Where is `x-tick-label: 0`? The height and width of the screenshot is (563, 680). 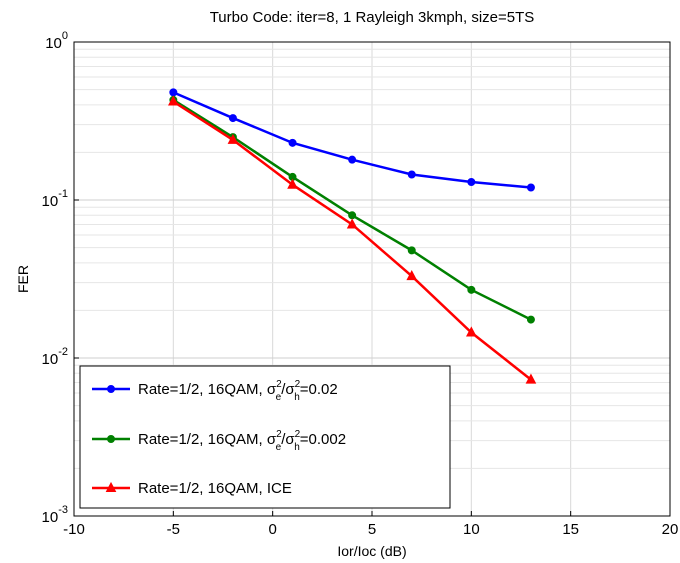 x-tick-label: 0 is located at coordinates (272, 529).